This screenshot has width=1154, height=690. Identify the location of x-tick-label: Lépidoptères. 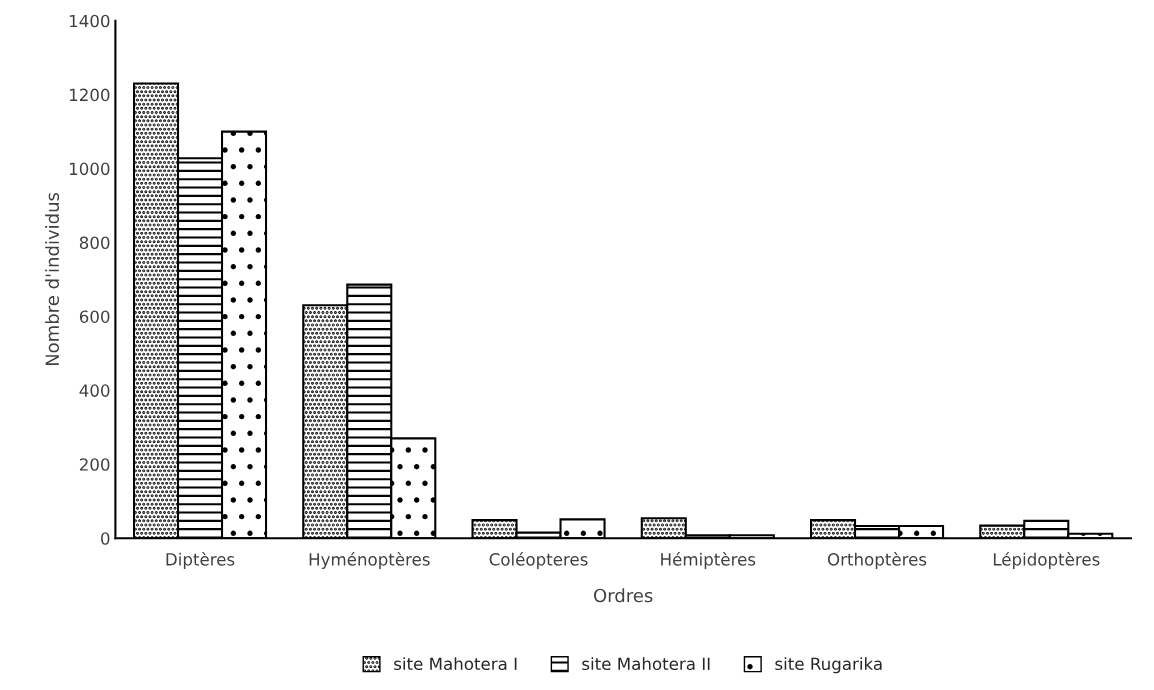
(1046, 560).